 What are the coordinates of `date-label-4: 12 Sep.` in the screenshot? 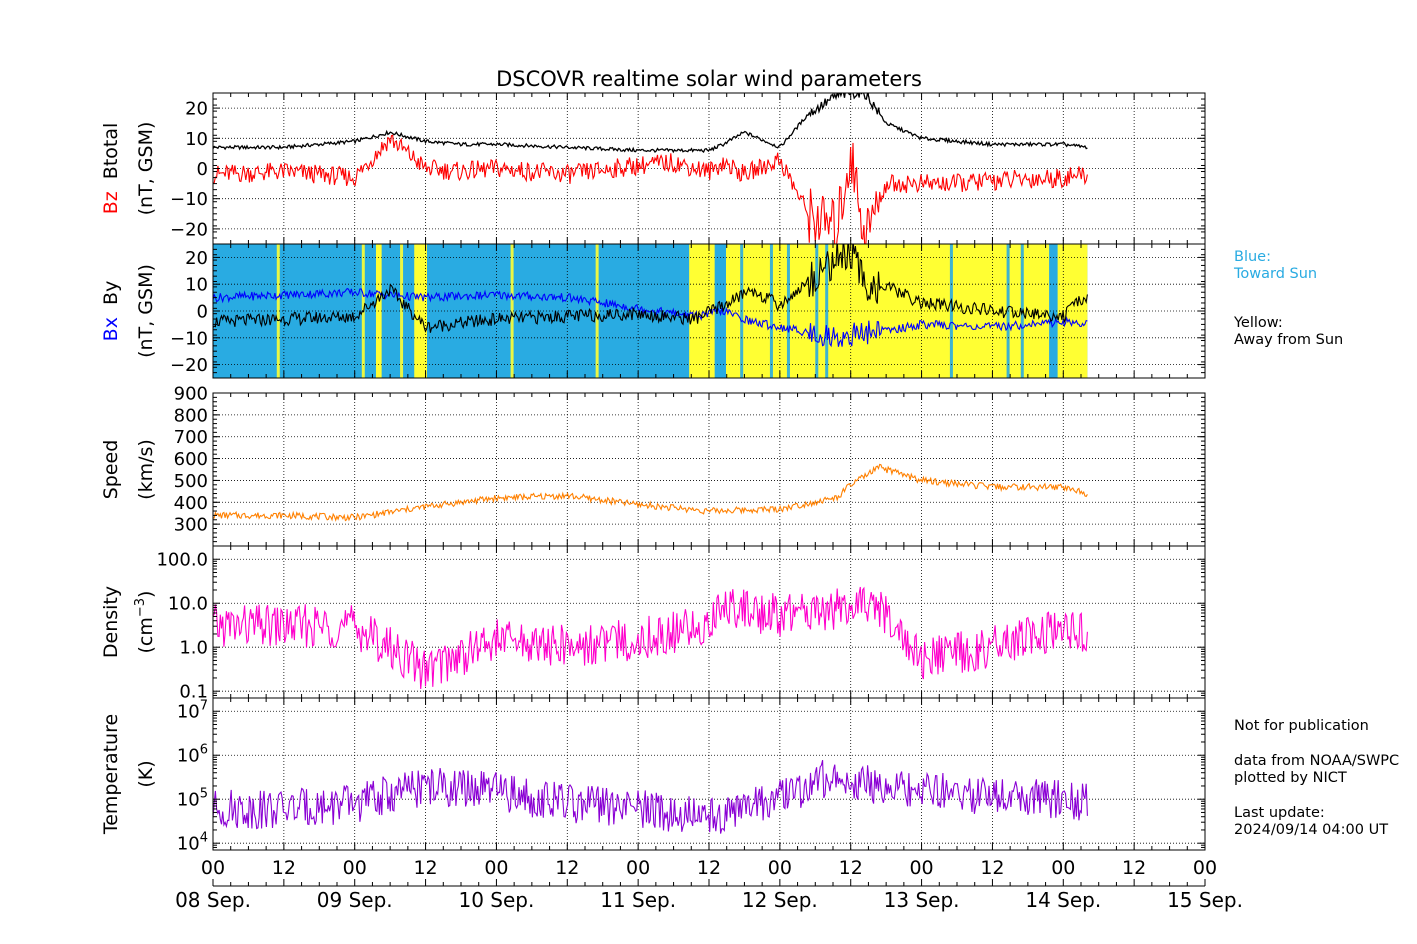 It's located at (780, 900).